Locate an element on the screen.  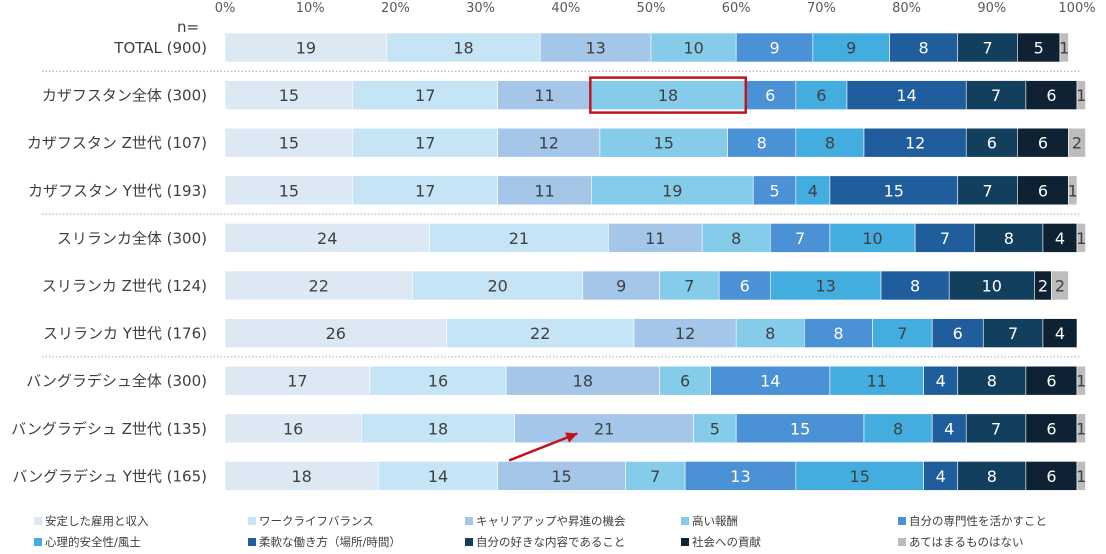
legend-label: ワークライフバランス is located at coordinates (316, 521).